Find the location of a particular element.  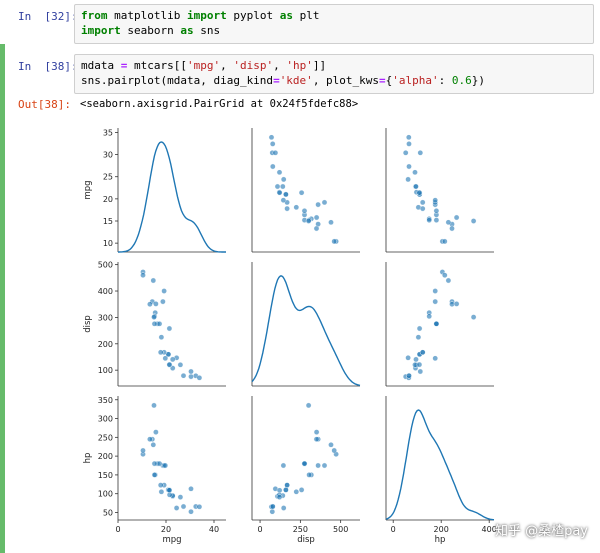

kde-curve-mpg is located at coordinates (172, 197).